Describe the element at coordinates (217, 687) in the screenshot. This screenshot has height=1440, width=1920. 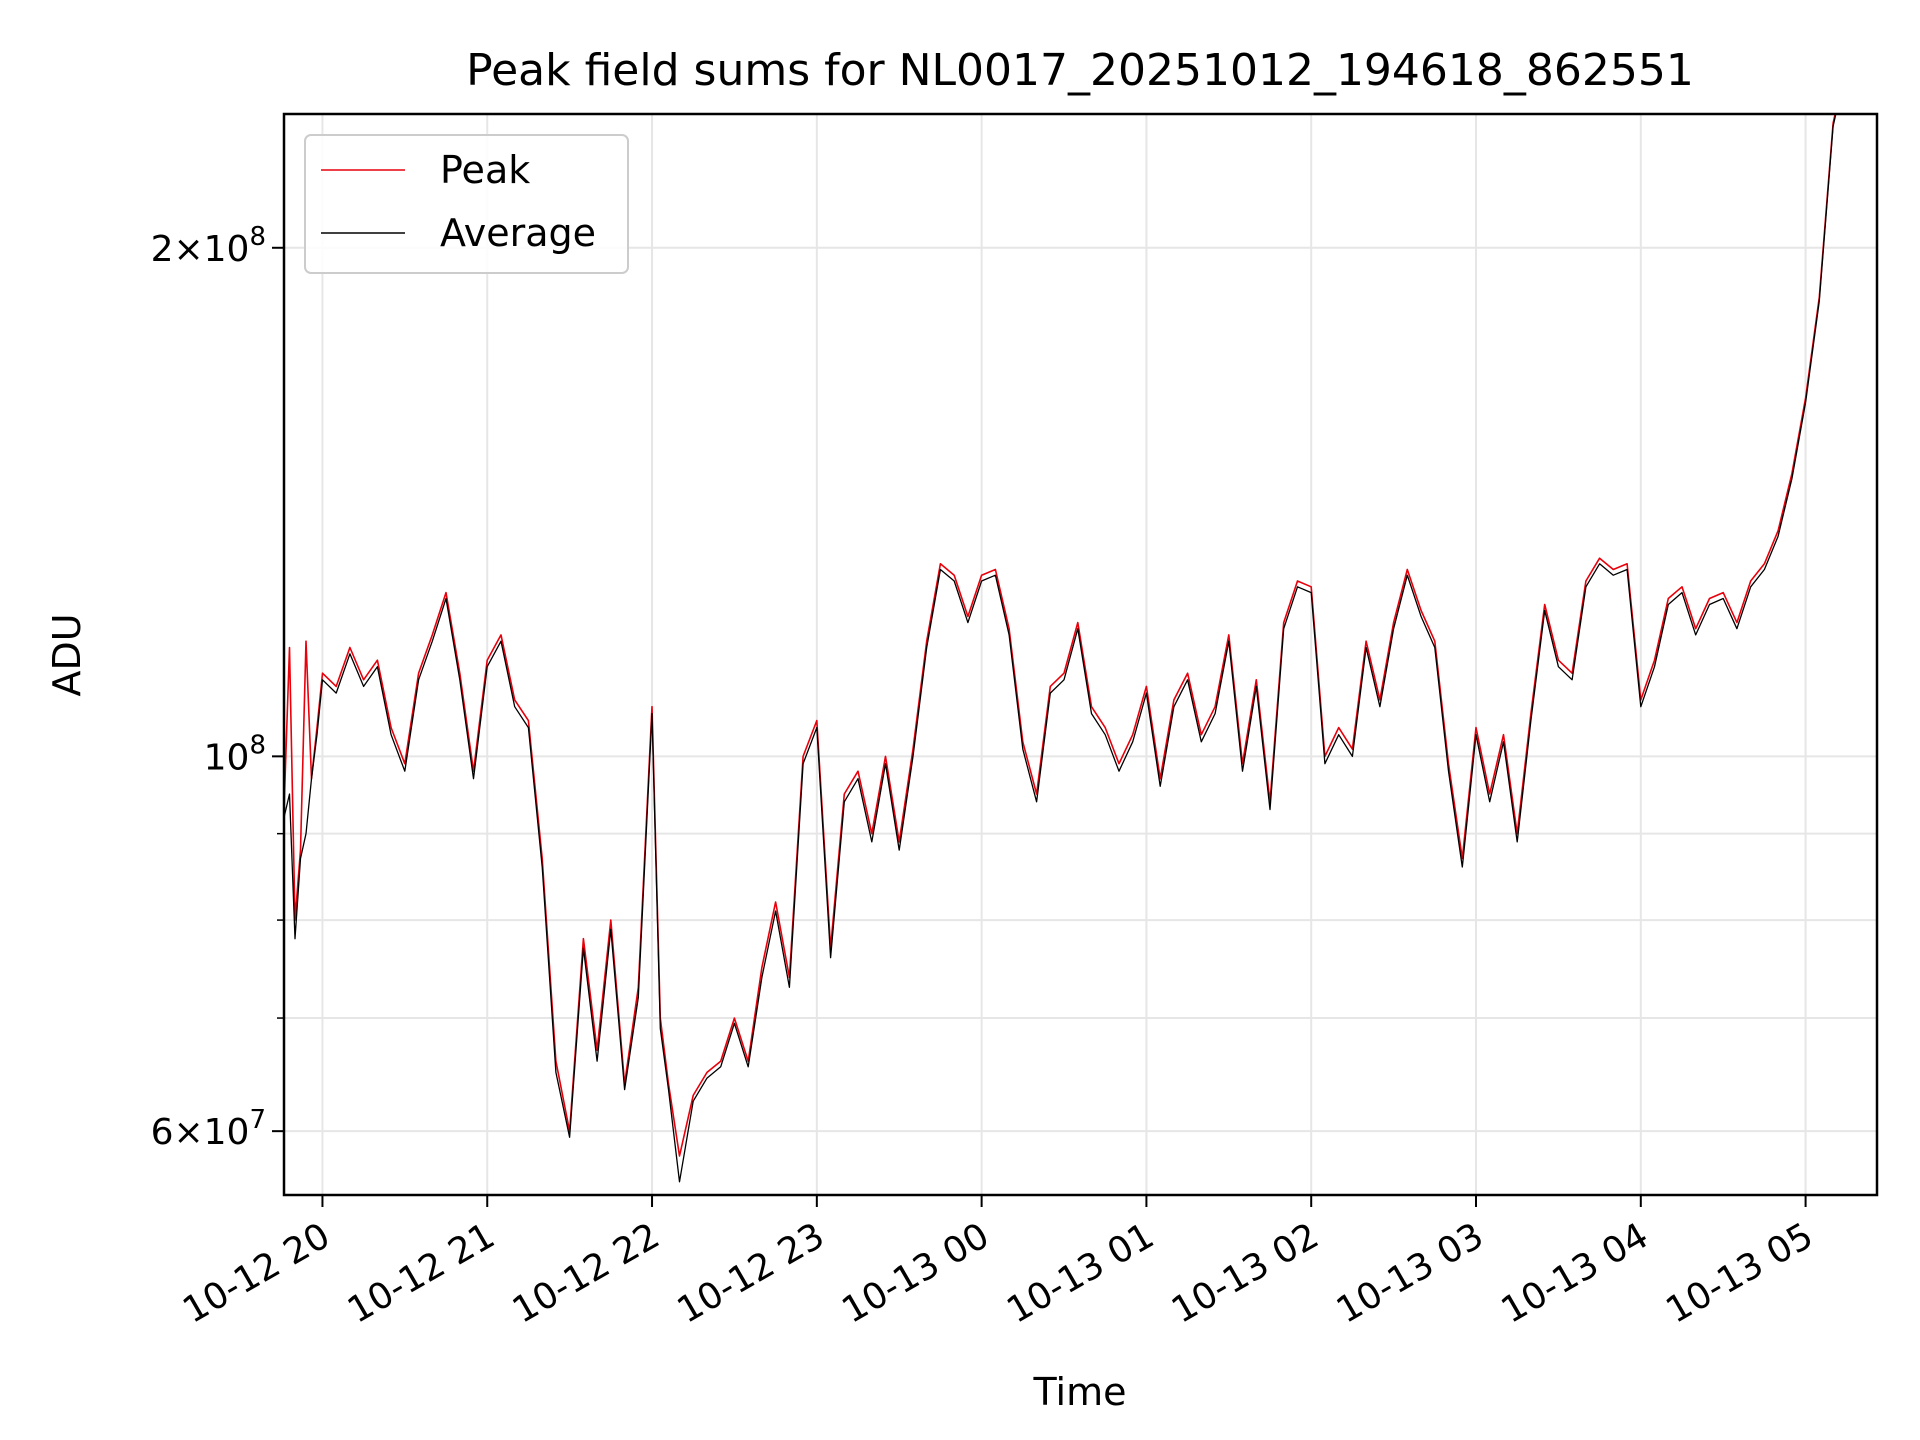
I see `y-axis: 6×107 108 2×108` at that location.